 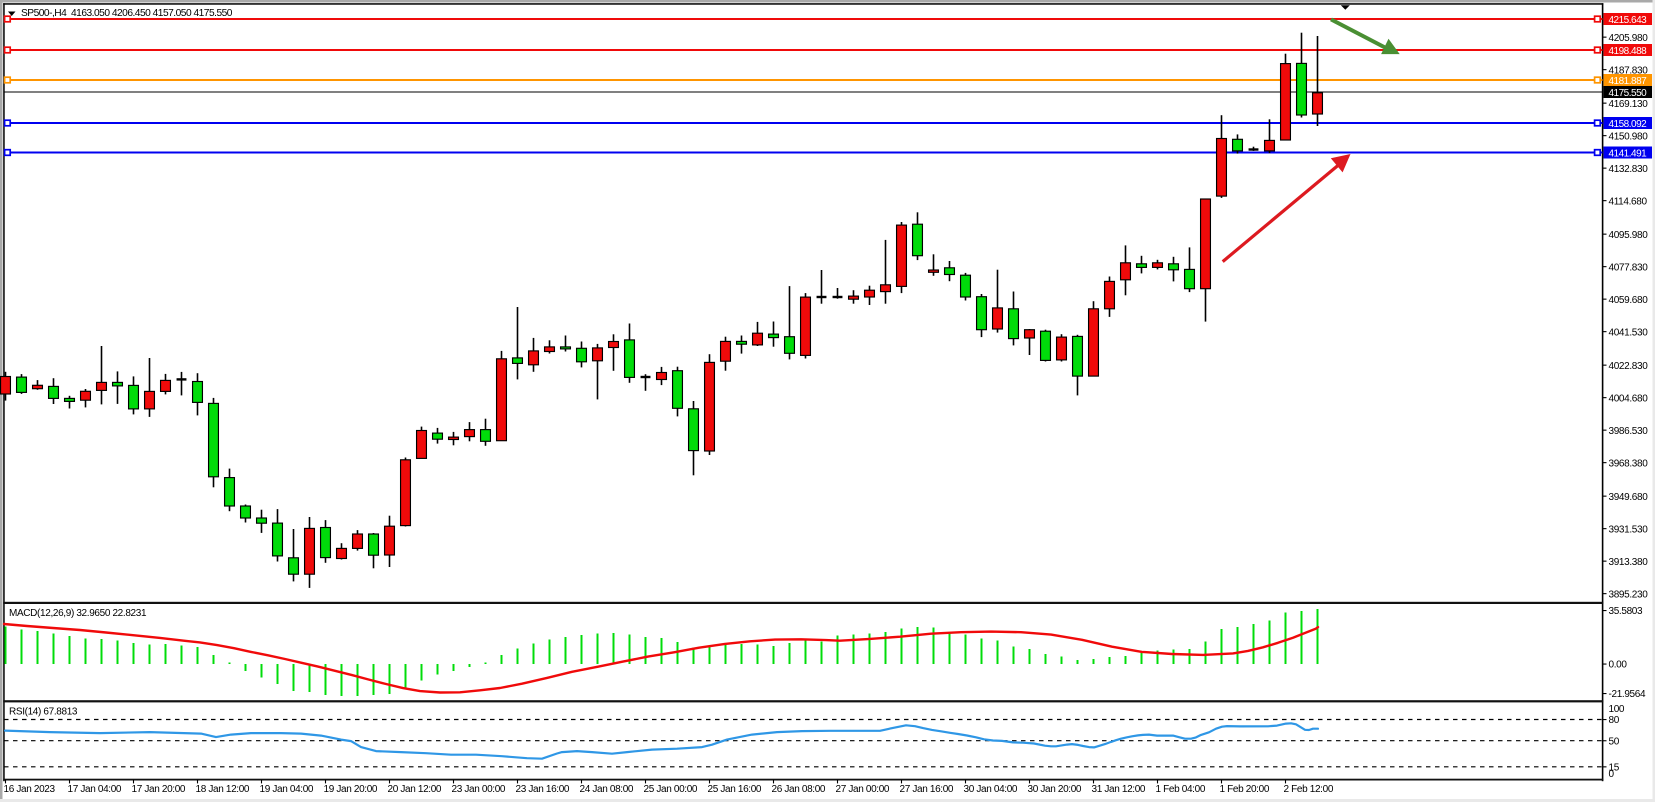 What do you see at coordinates (1119, 789) in the screenshot?
I see `svg-text: 31 Jan 12:00` at bounding box center [1119, 789].